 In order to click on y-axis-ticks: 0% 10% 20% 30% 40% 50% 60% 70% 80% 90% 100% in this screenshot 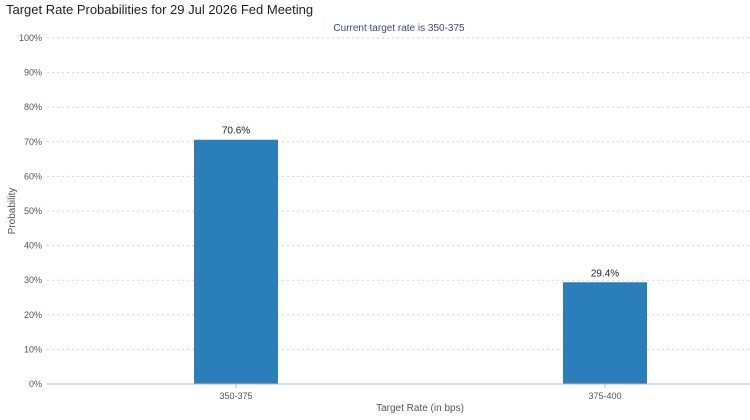, I will do `click(30, 211)`.